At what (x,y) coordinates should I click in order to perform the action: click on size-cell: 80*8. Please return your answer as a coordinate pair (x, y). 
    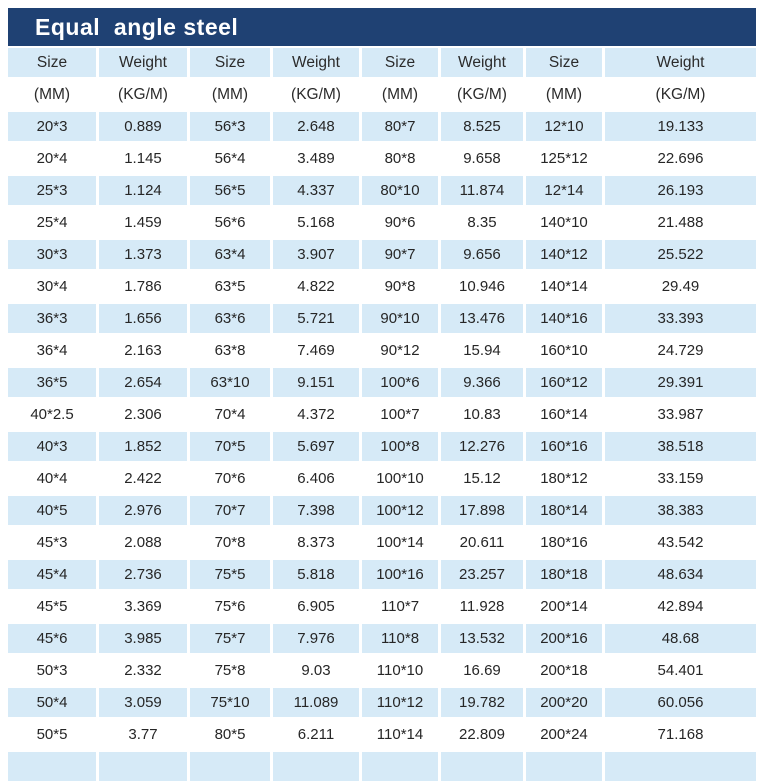
    Looking at the image, I should click on (400, 158).